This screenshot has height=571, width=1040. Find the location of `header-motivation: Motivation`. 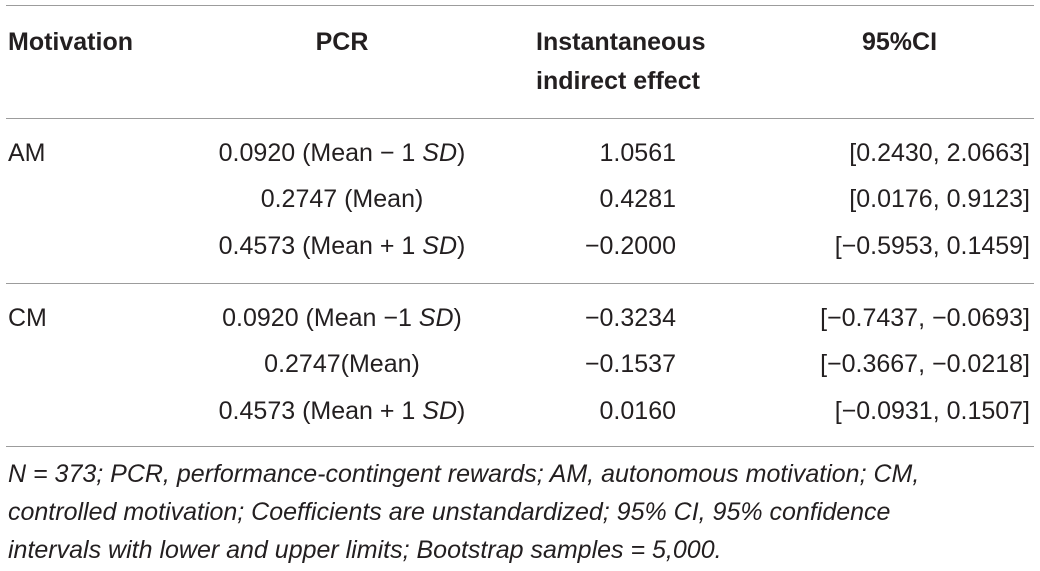

header-motivation: Motivation is located at coordinates (70, 42).